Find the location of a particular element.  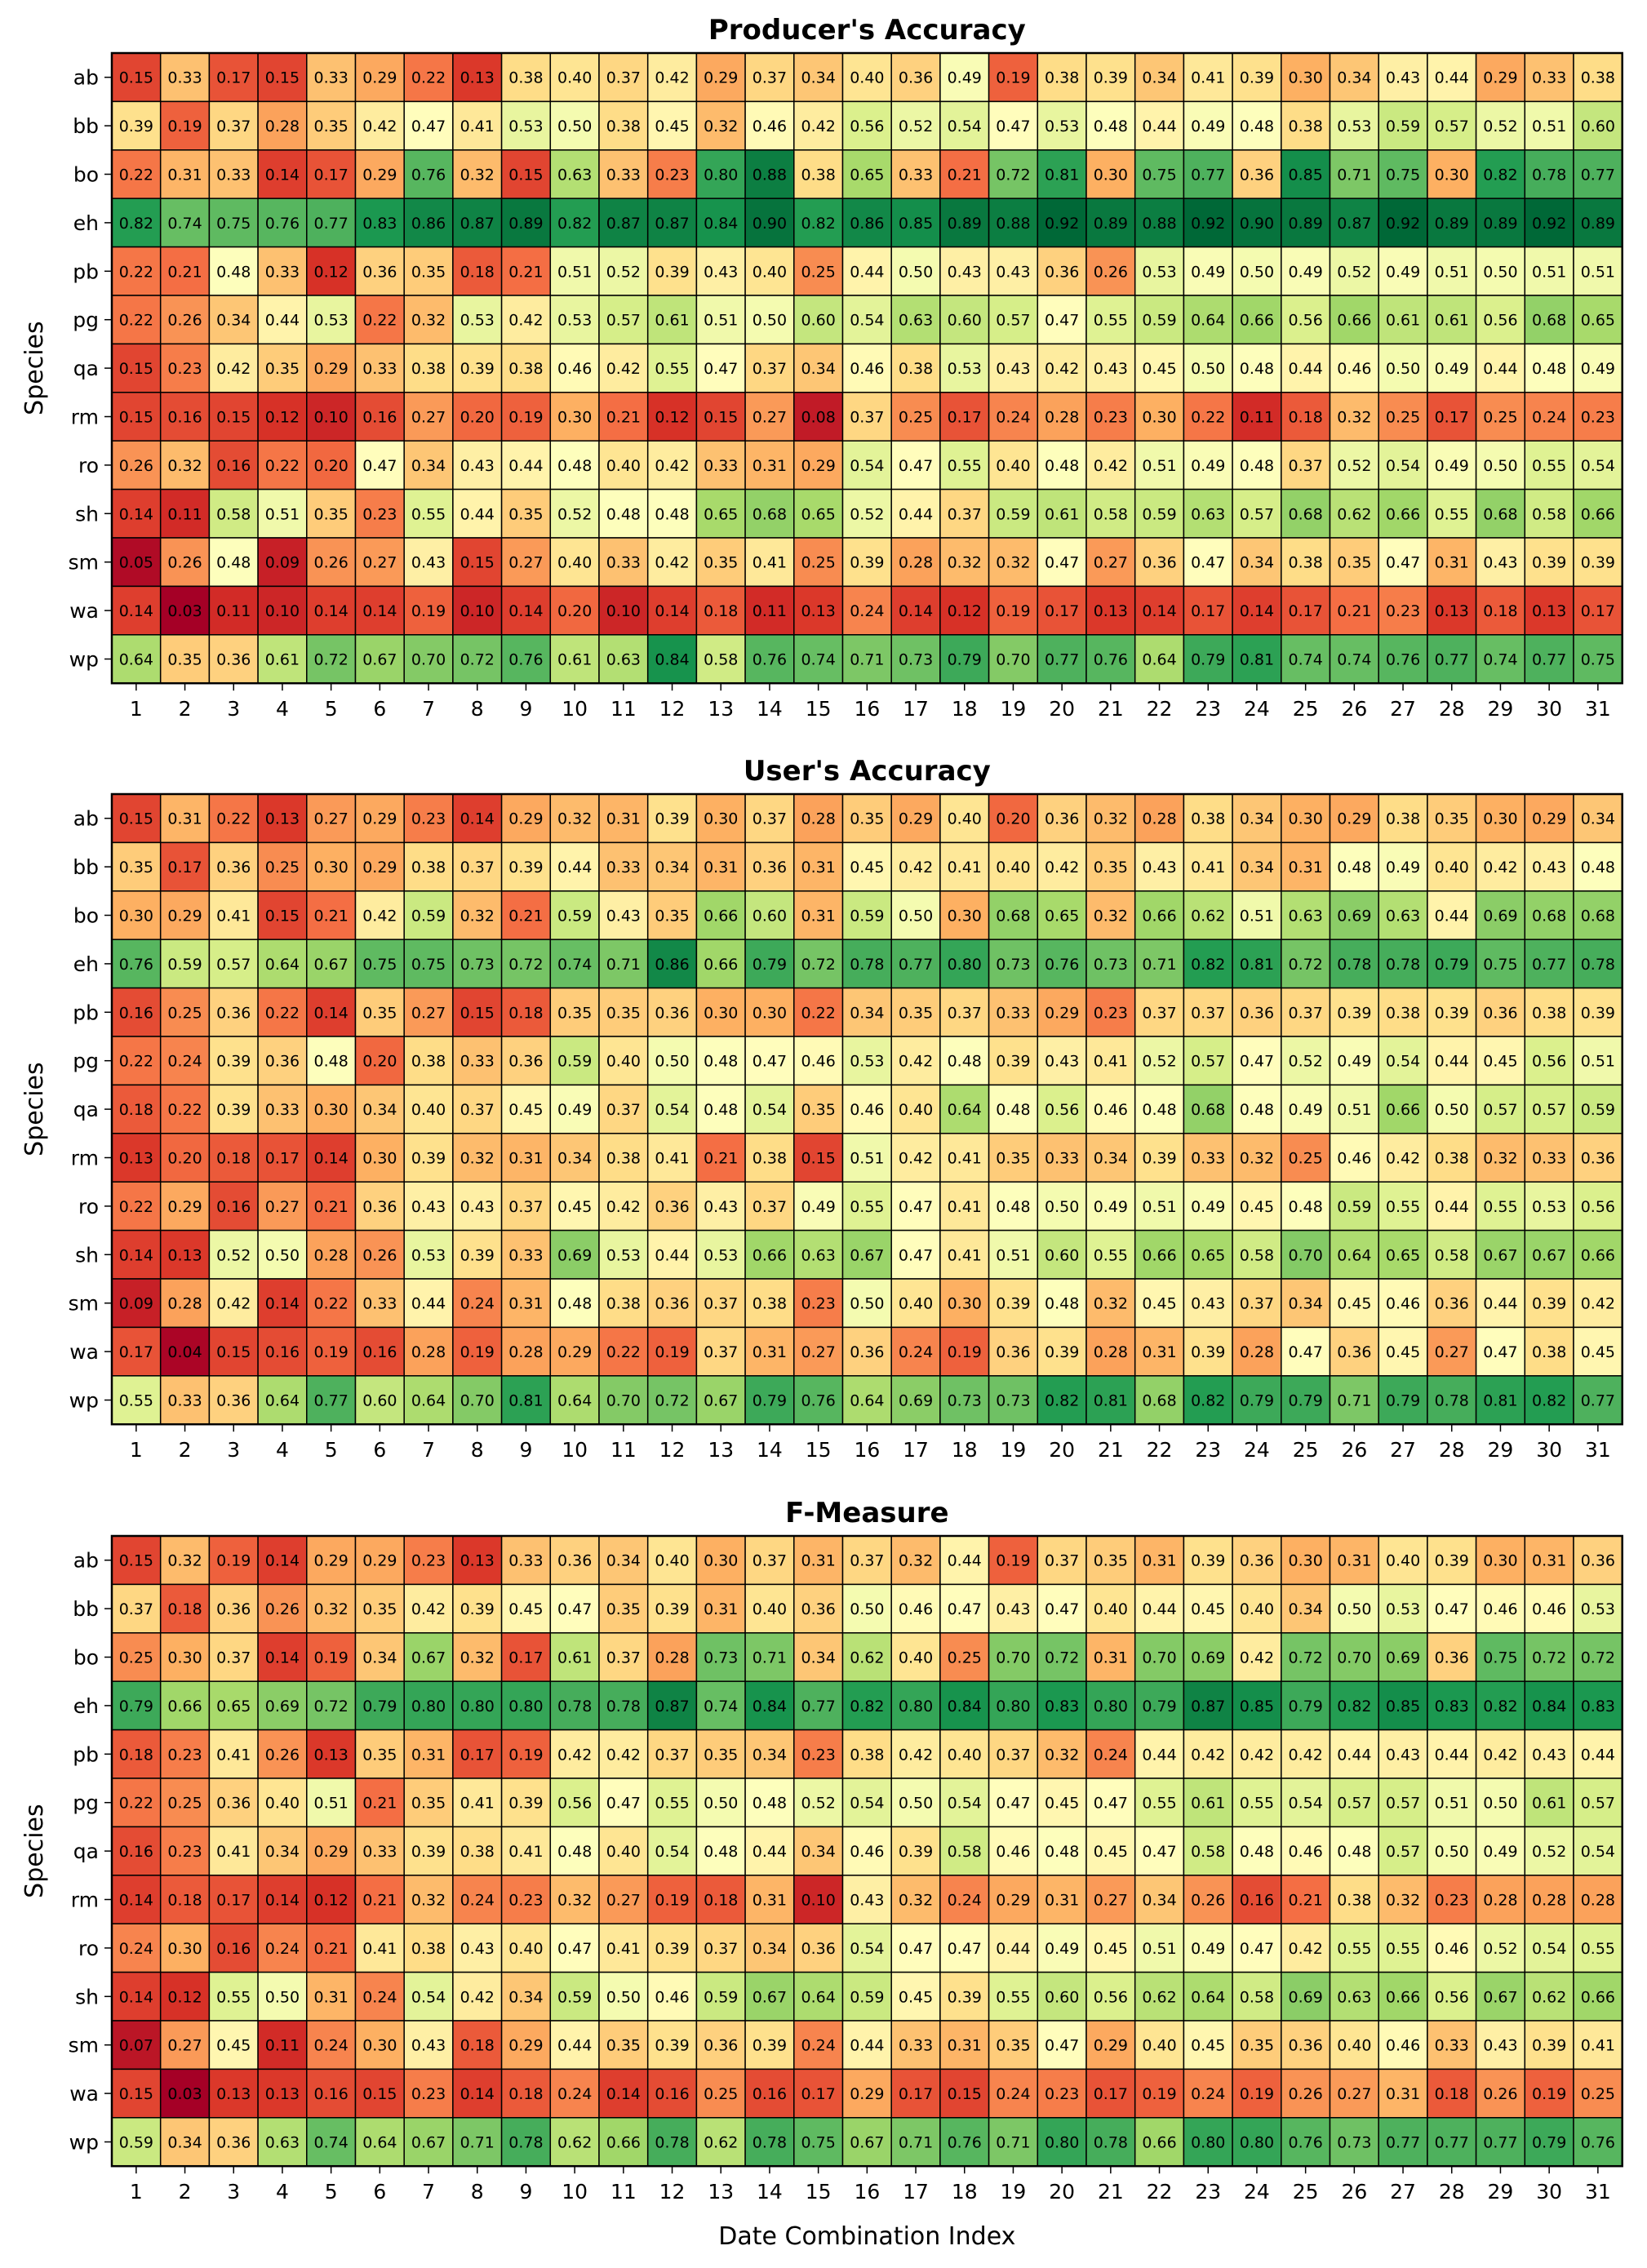

cell-value-label: 0.22 is located at coordinates (184, 1110).